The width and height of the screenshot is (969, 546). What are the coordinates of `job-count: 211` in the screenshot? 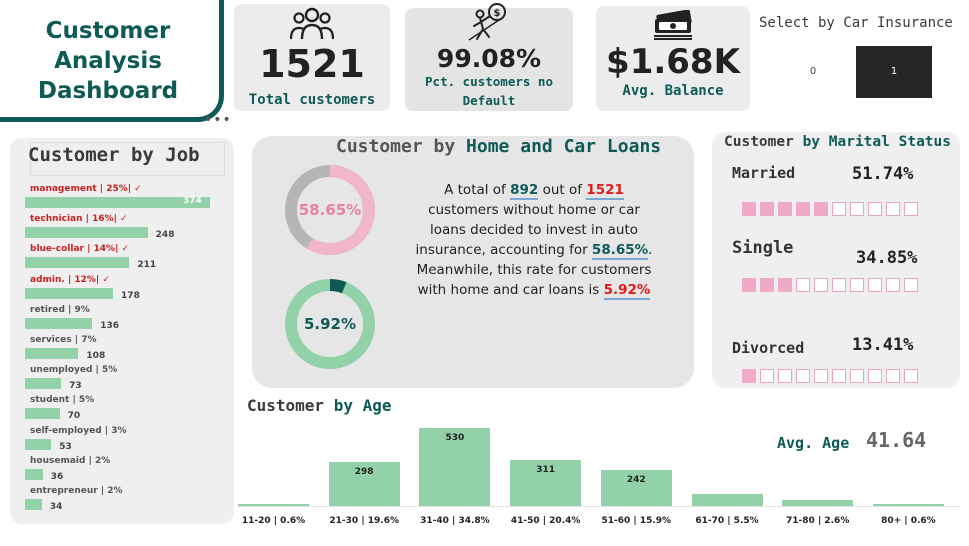 It's located at (147, 265).